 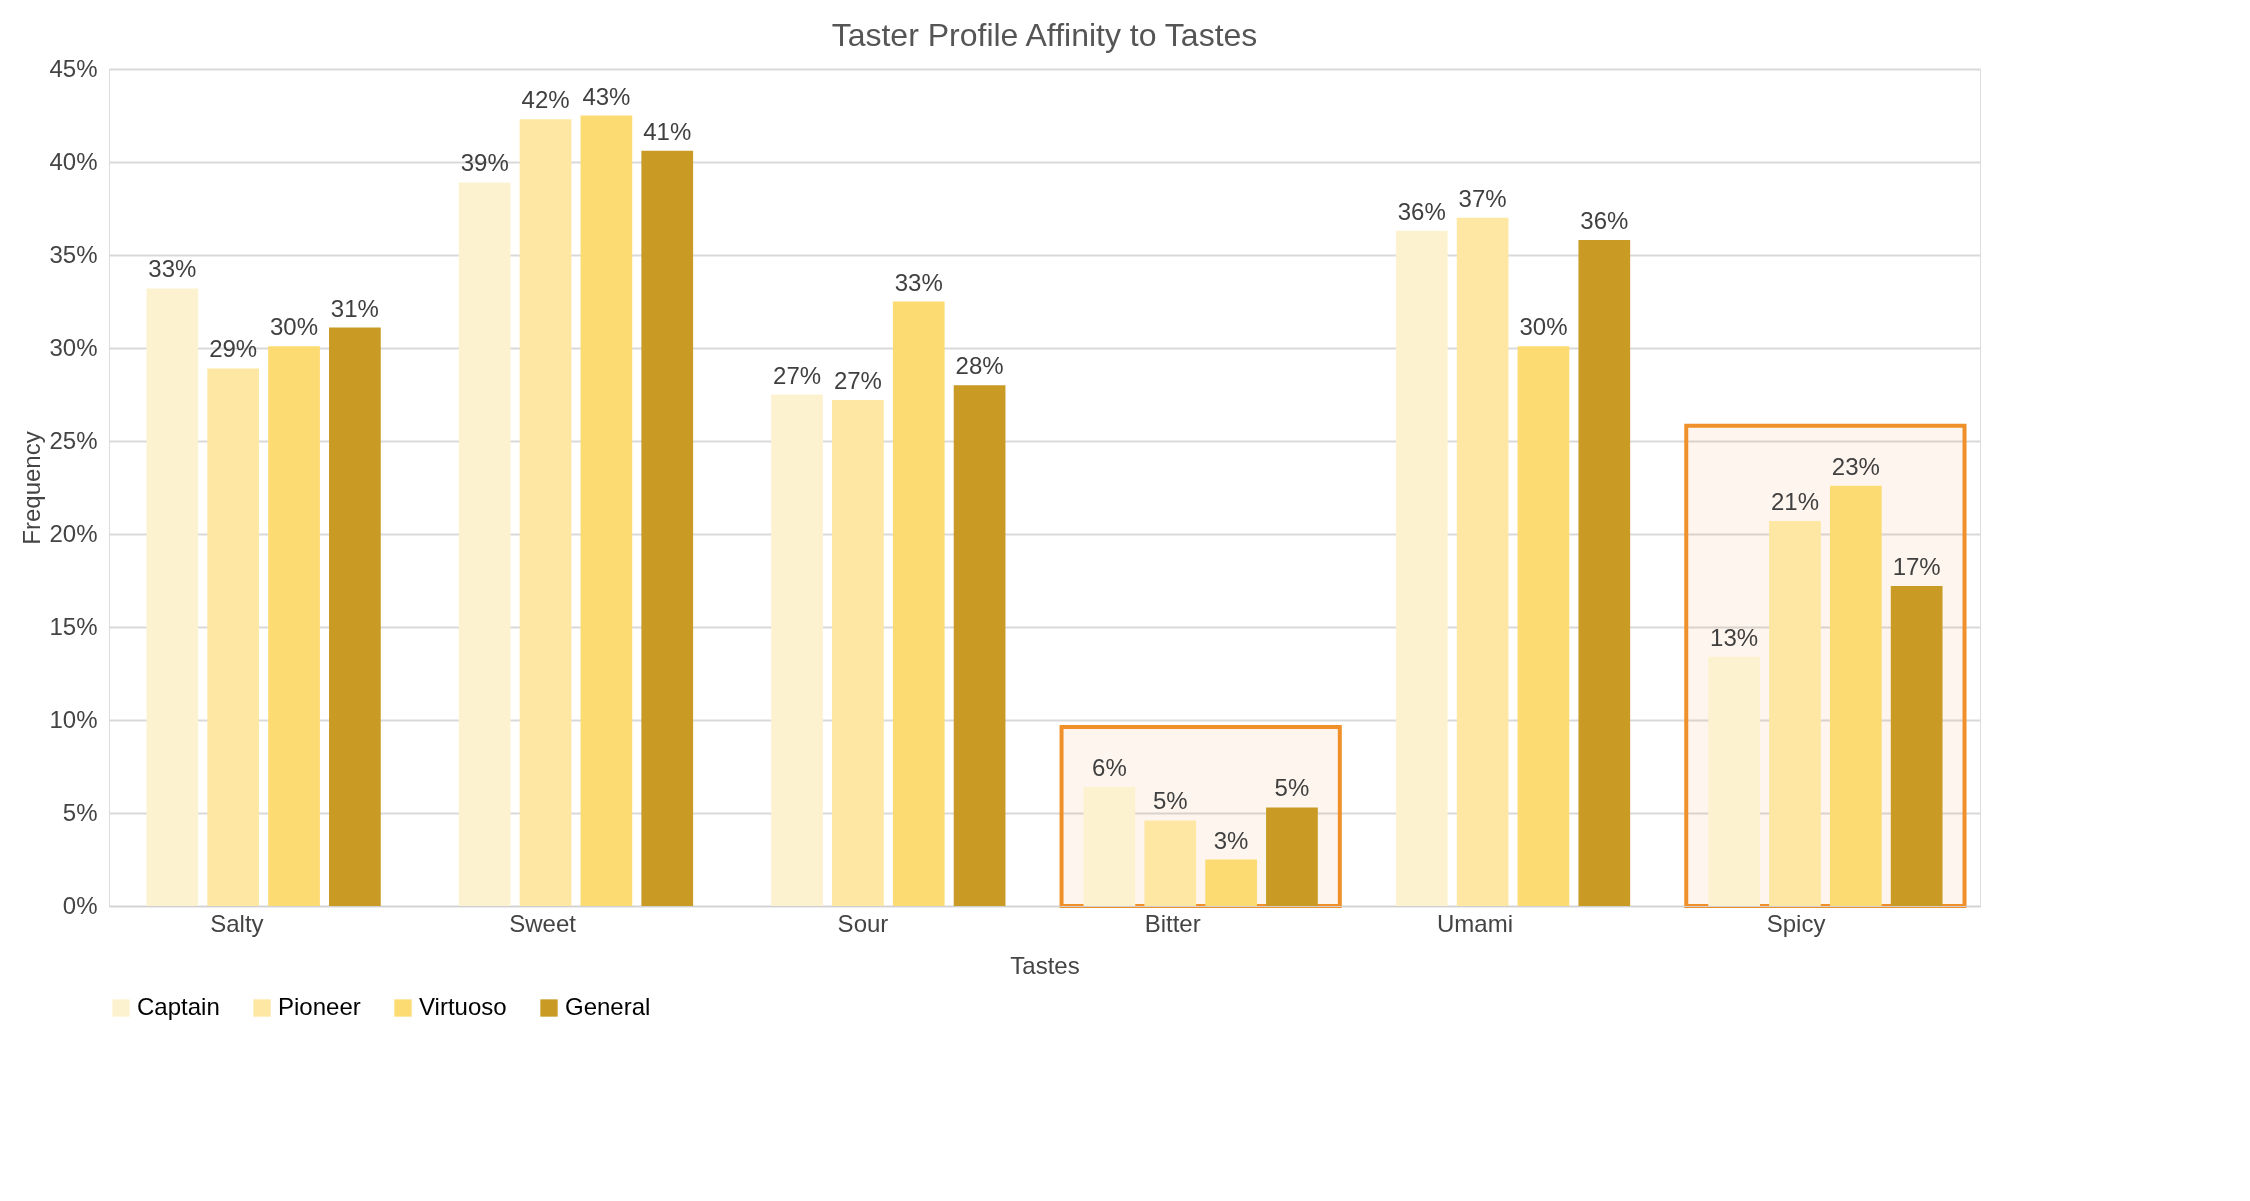 I want to click on data-label: 23%, so click(x=1855, y=466).